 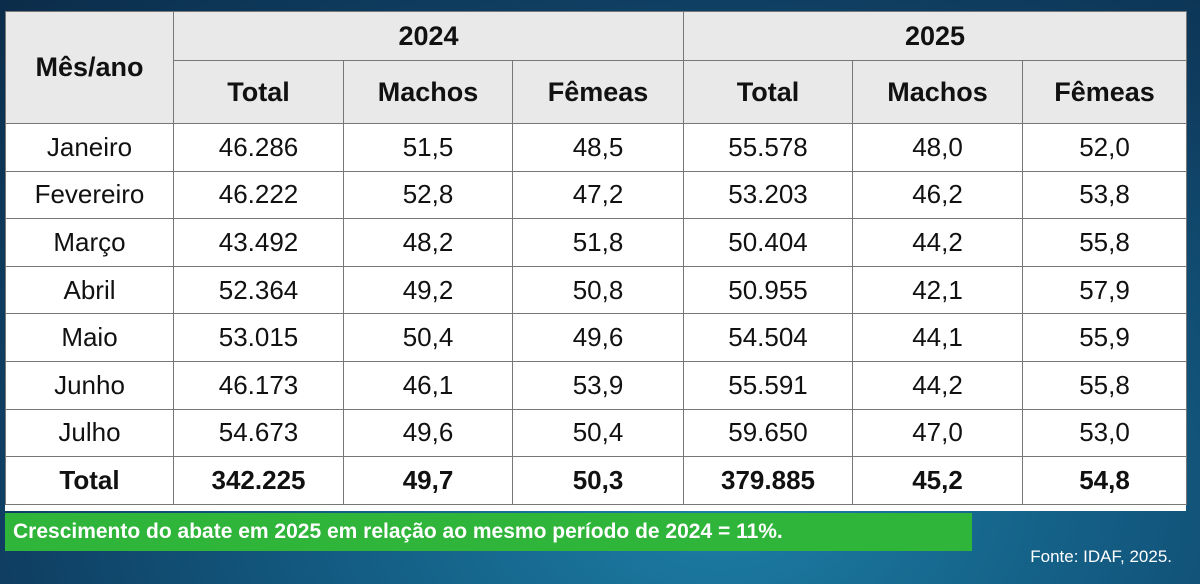 I want to click on value-cell: 53.203, so click(x=768, y=195).